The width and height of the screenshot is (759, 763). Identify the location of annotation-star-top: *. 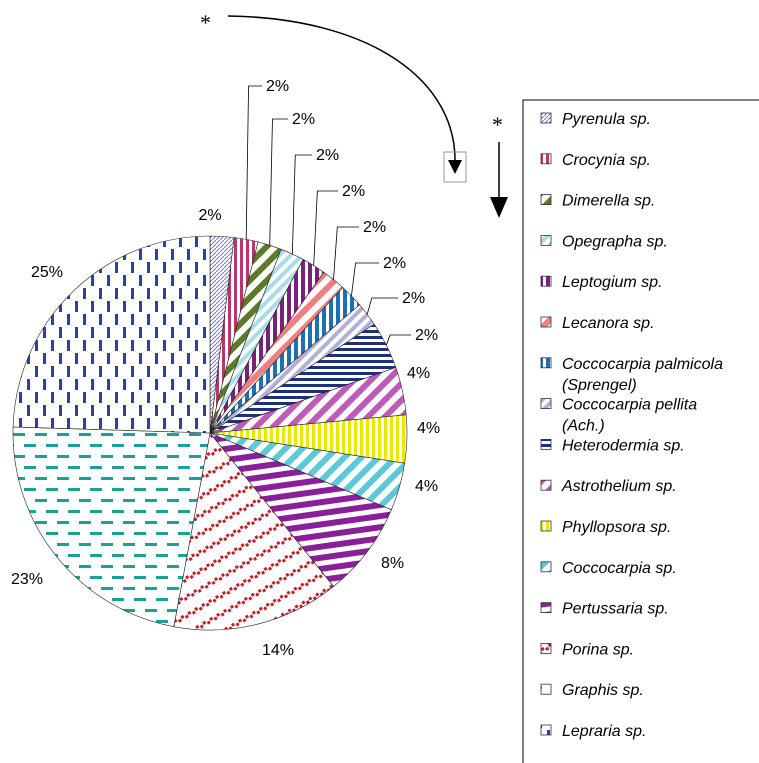
(205, 22).